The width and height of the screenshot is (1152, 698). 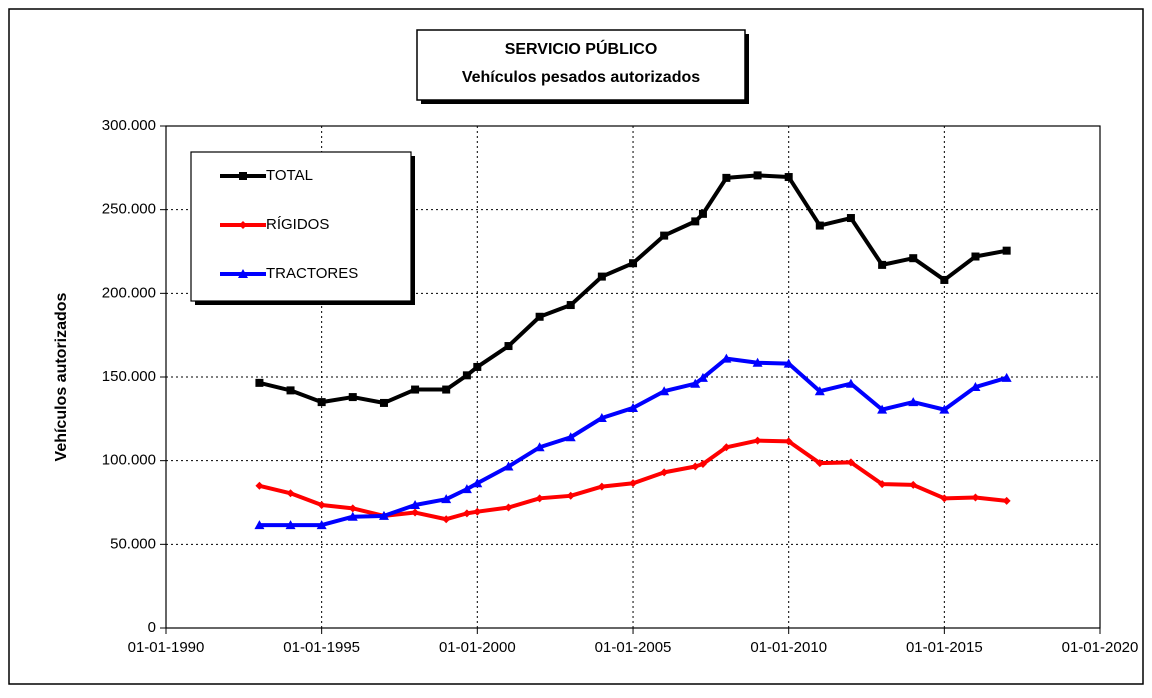 I want to click on y-axis-label: Vehículos autorizados, so click(x=61, y=376).